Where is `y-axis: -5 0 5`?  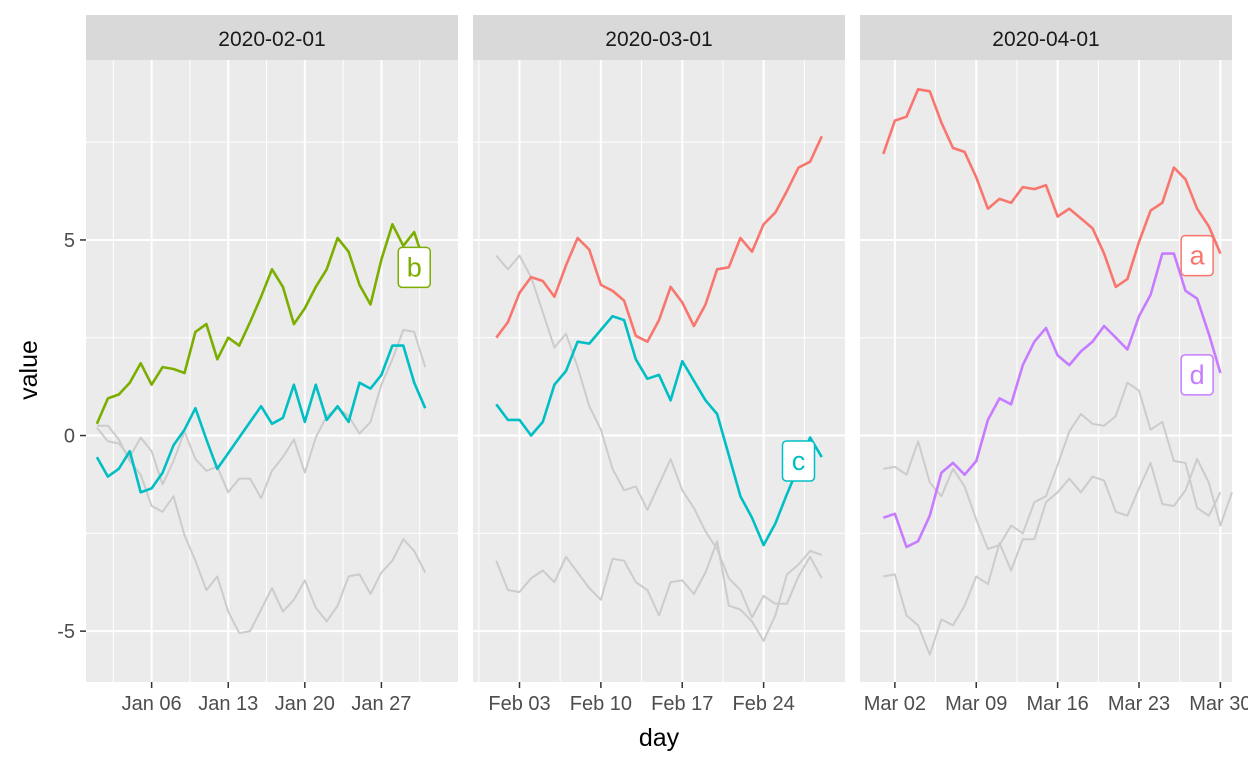 y-axis: -5 0 5 is located at coordinates (71, 436).